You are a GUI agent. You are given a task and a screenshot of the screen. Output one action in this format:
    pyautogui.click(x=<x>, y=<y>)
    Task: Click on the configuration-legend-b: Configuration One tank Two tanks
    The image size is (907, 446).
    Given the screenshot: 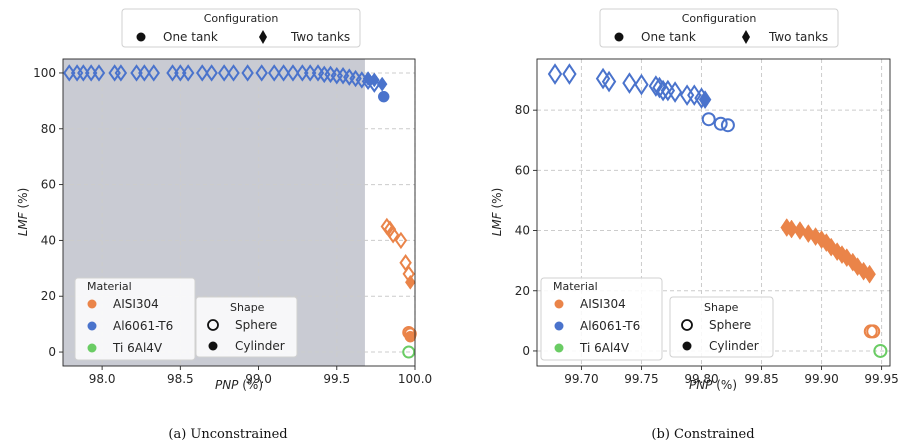 What is the action you would take?
    pyautogui.click(x=719, y=28)
    